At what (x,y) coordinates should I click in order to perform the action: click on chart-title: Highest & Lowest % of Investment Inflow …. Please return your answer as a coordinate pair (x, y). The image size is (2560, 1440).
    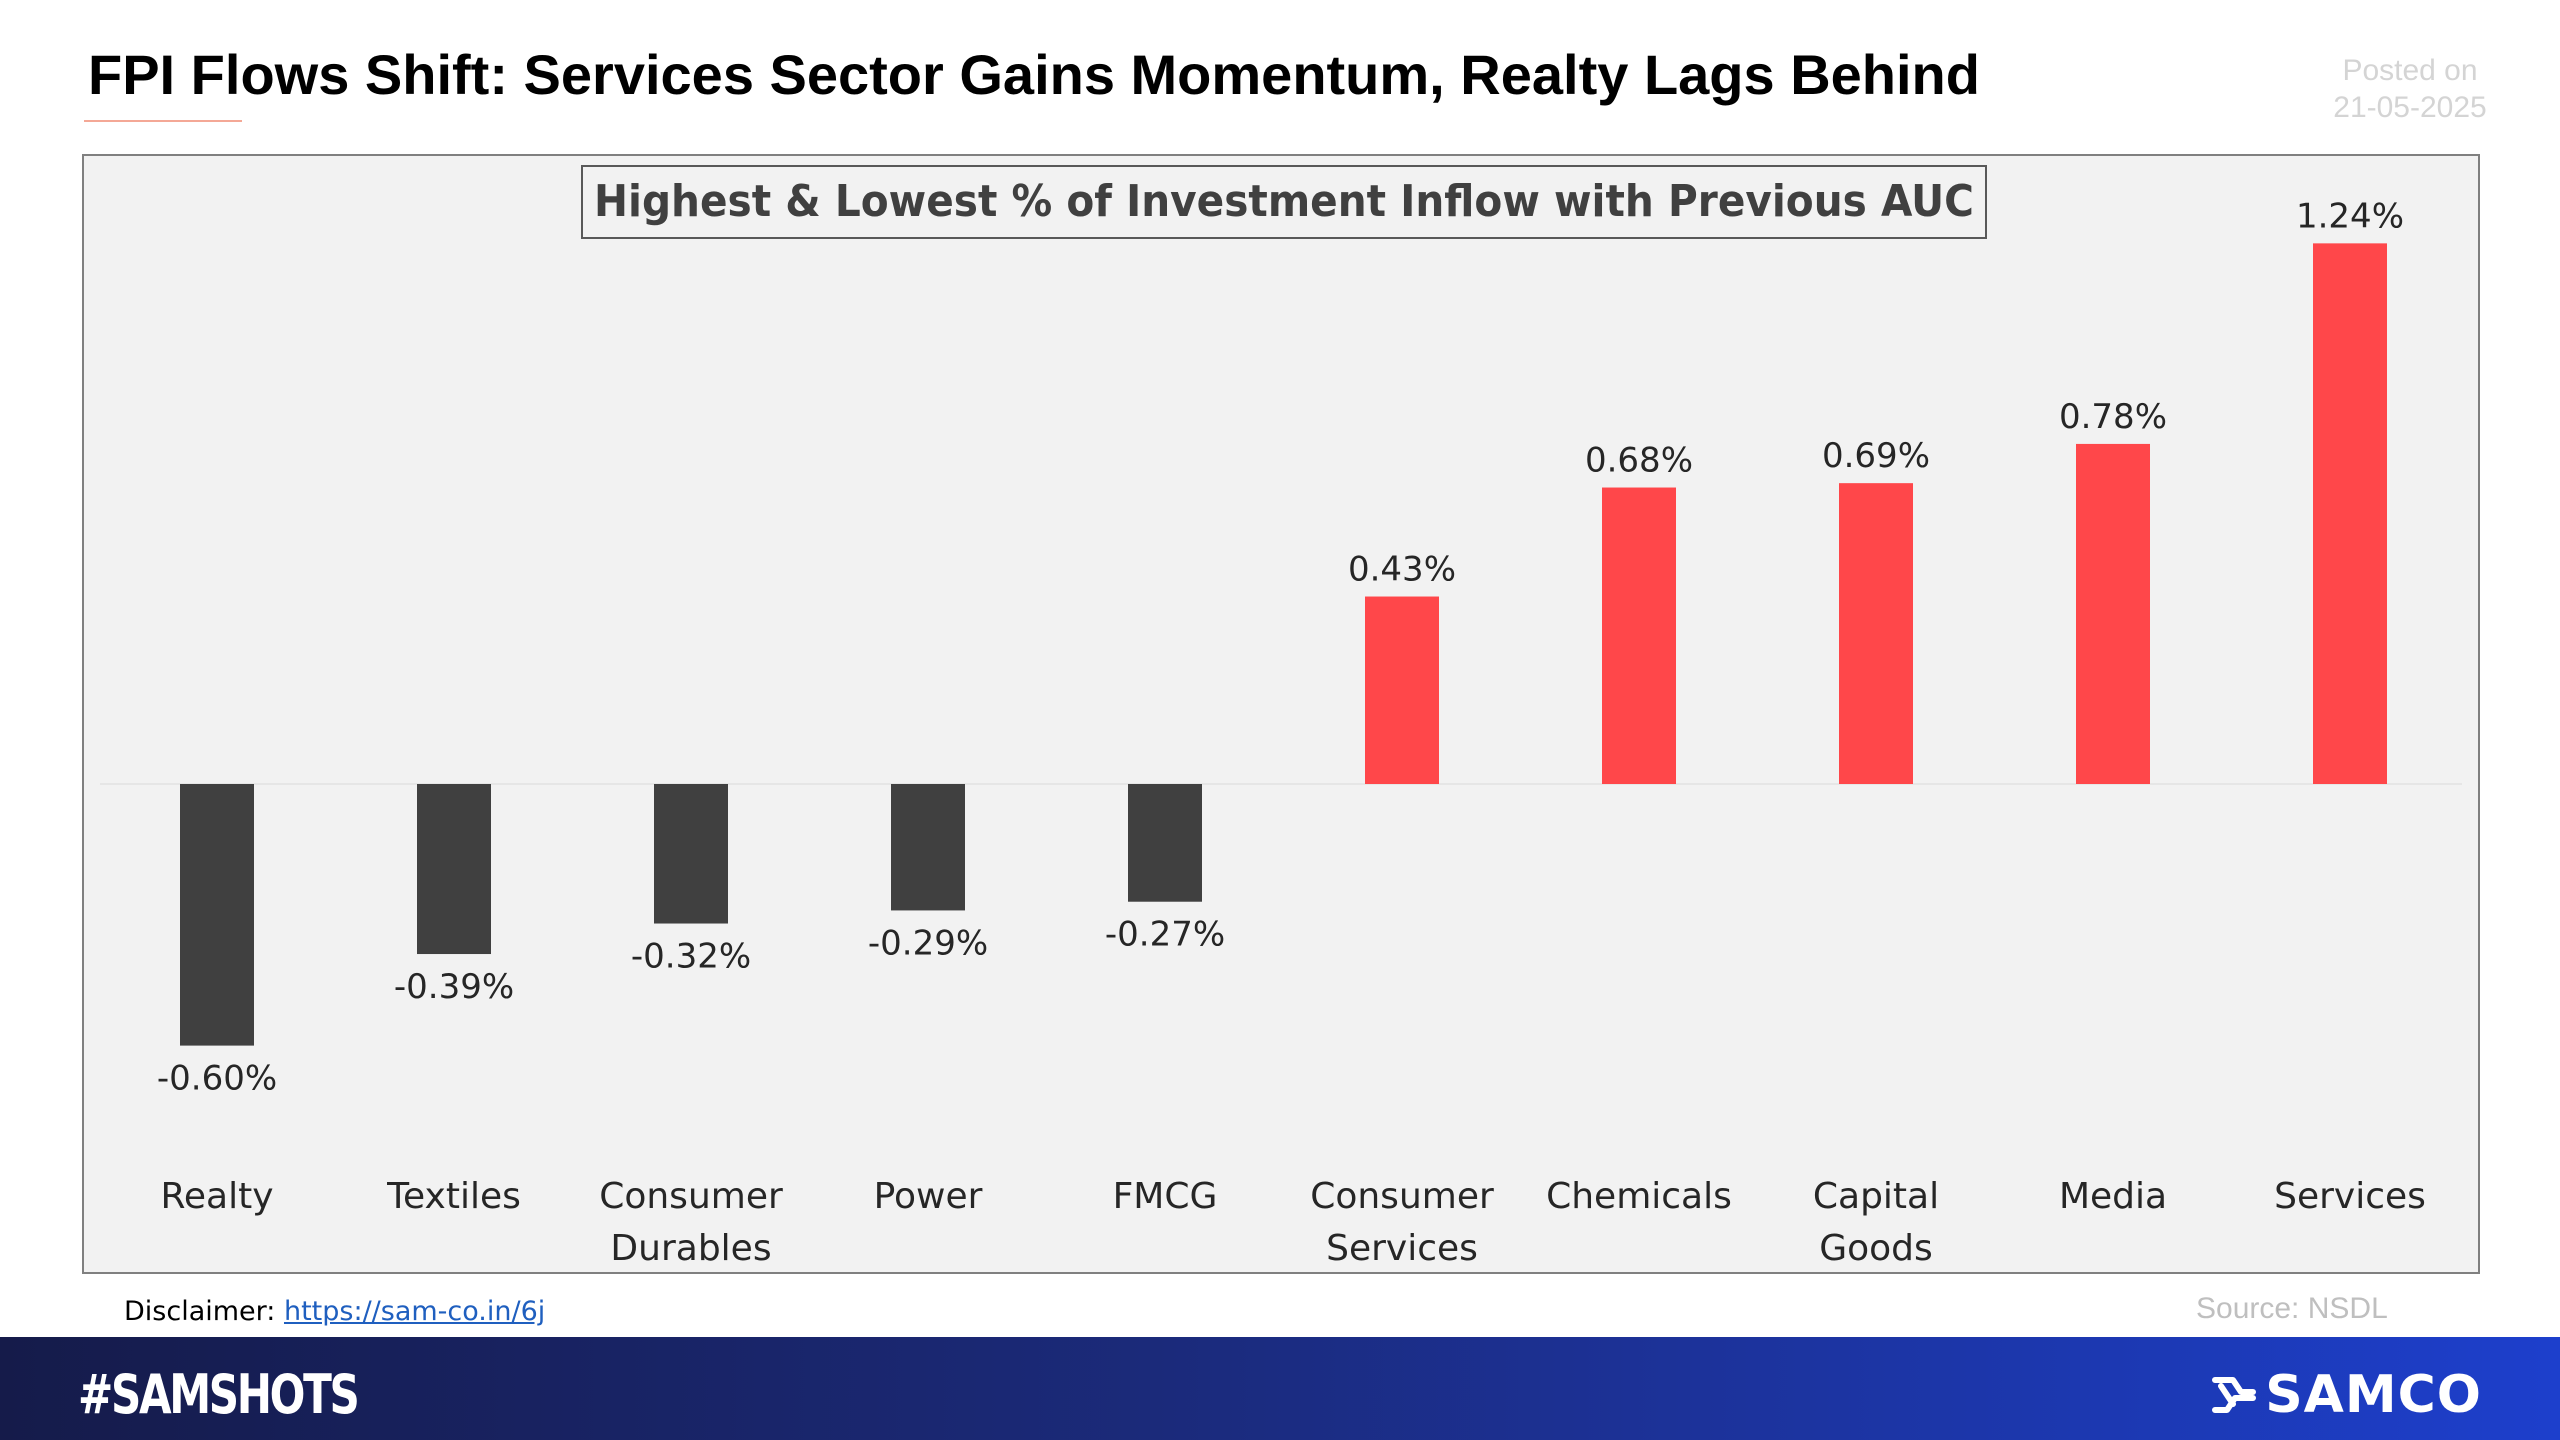
    Looking at the image, I should click on (1284, 201).